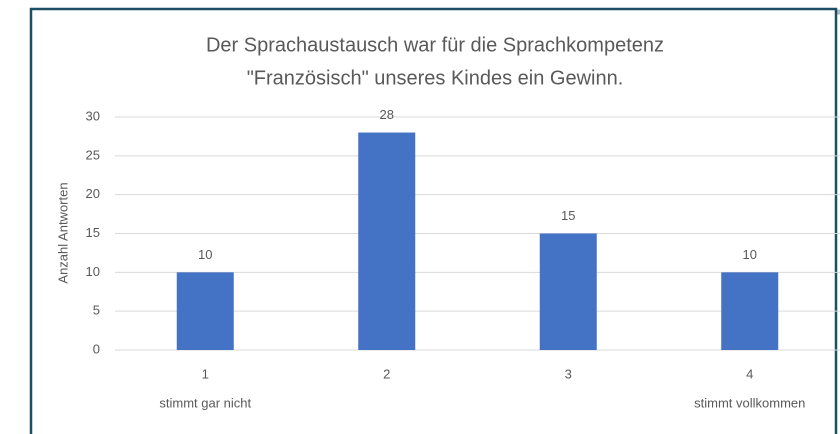  What do you see at coordinates (749, 402) in the screenshot?
I see `x-tick-sublabel: stimmt vollkommen` at bounding box center [749, 402].